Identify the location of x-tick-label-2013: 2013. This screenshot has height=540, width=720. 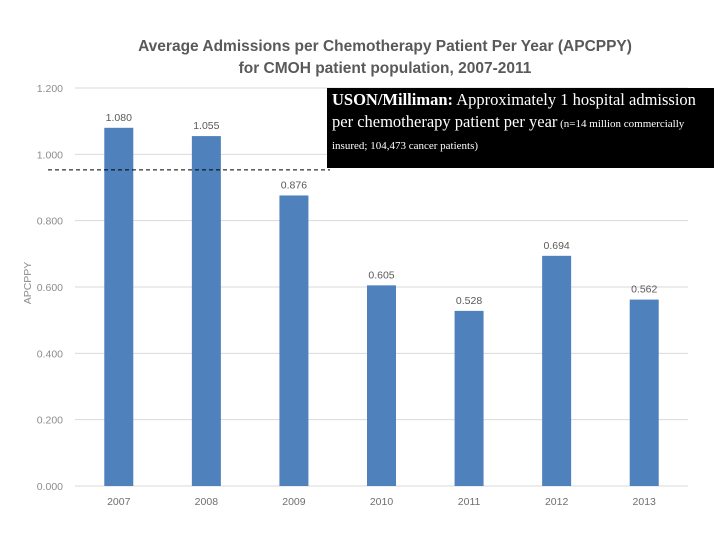
(645, 502).